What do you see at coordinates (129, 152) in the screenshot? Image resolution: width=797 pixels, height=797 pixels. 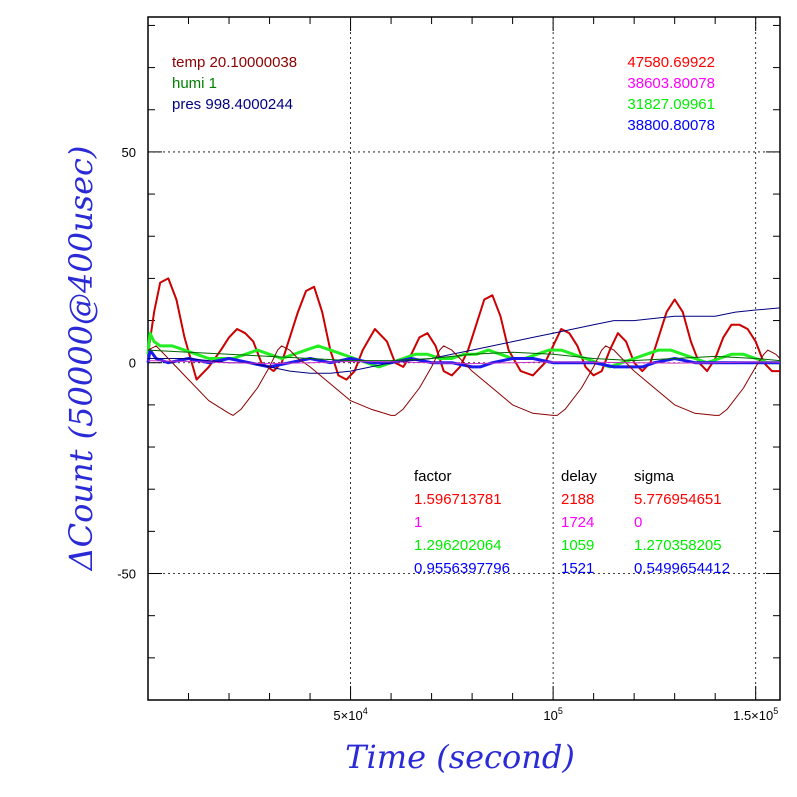 I see `y-tick-label: 50` at bounding box center [129, 152].